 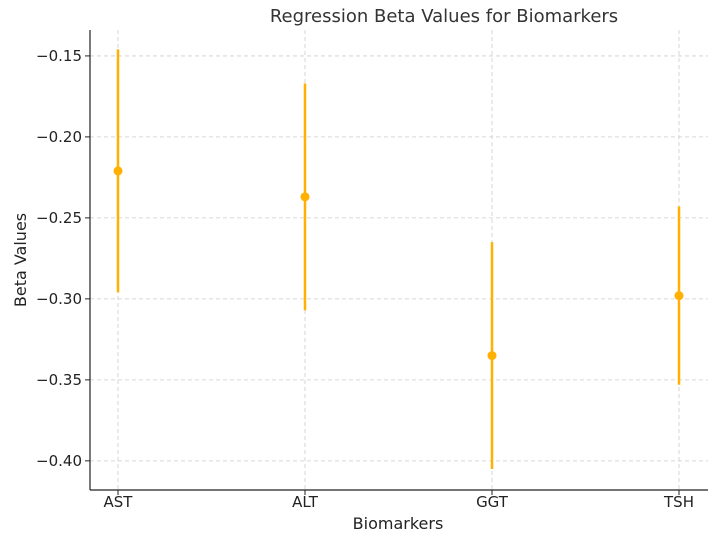 What do you see at coordinates (59, 299) in the screenshot?
I see `y-tick-label: −0.30` at bounding box center [59, 299].